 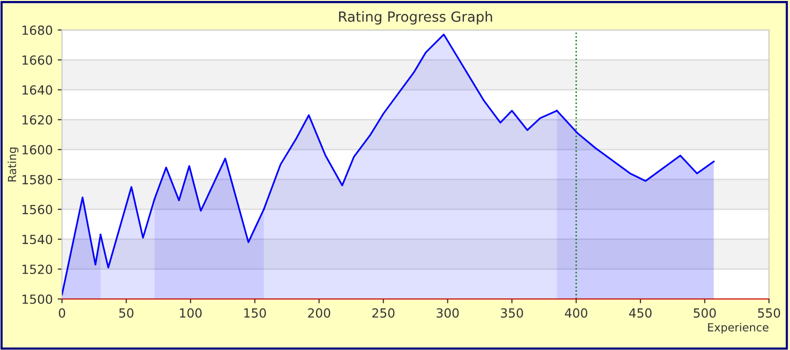 I want to click on x-tick-label: 300, so click(x=447, y=313).